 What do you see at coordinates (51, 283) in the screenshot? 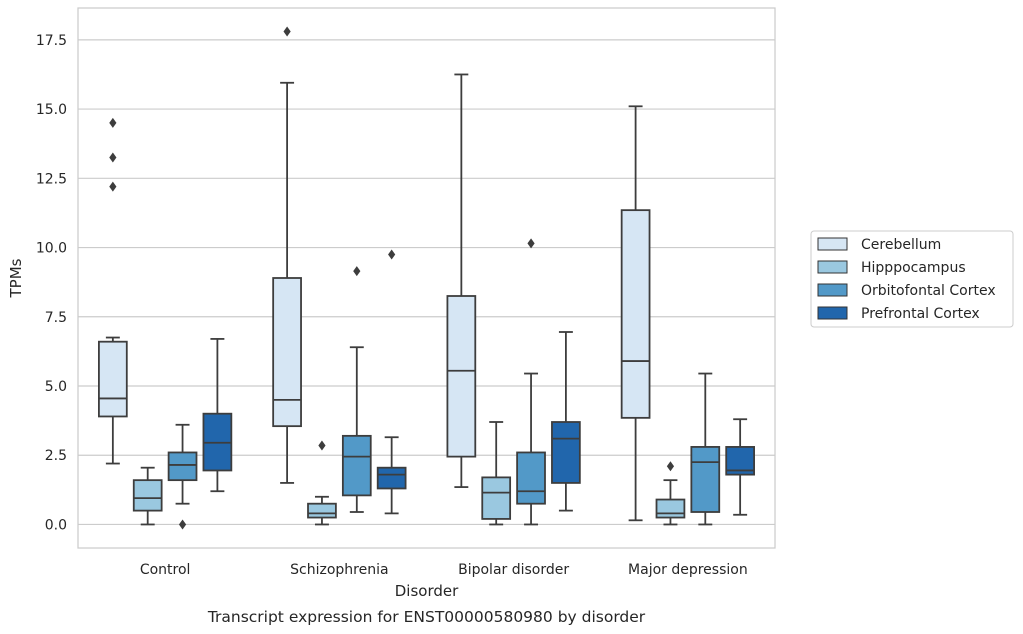
I see `y-tick-labels: 0.0 2.5 5.0 7.5 10.0 12.5 15.0 17.5` at bounding box center [51, 283].